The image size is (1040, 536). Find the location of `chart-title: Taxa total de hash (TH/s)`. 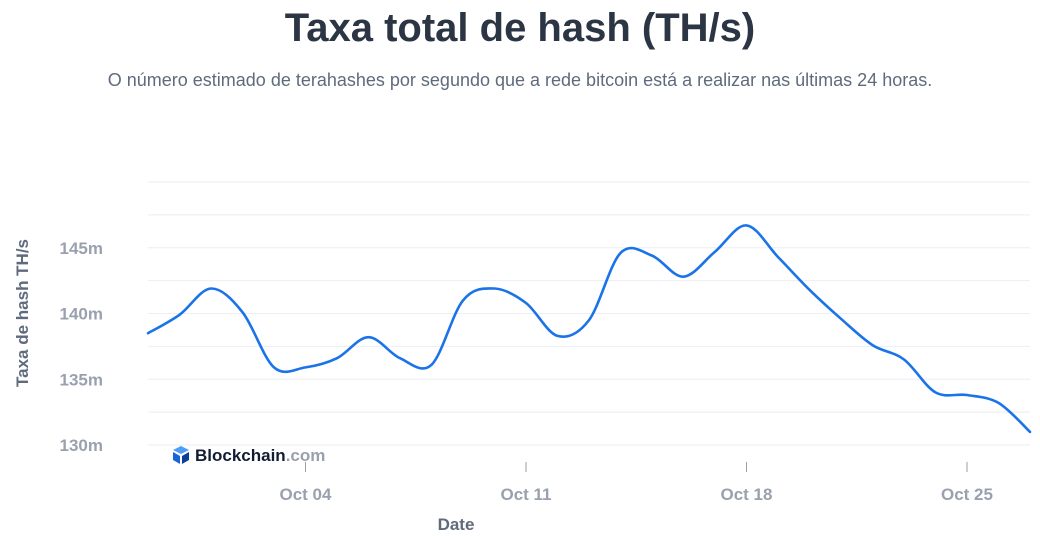

chart-title: Taxa total de hash (TH/s) is located at coordinates (520, 28).